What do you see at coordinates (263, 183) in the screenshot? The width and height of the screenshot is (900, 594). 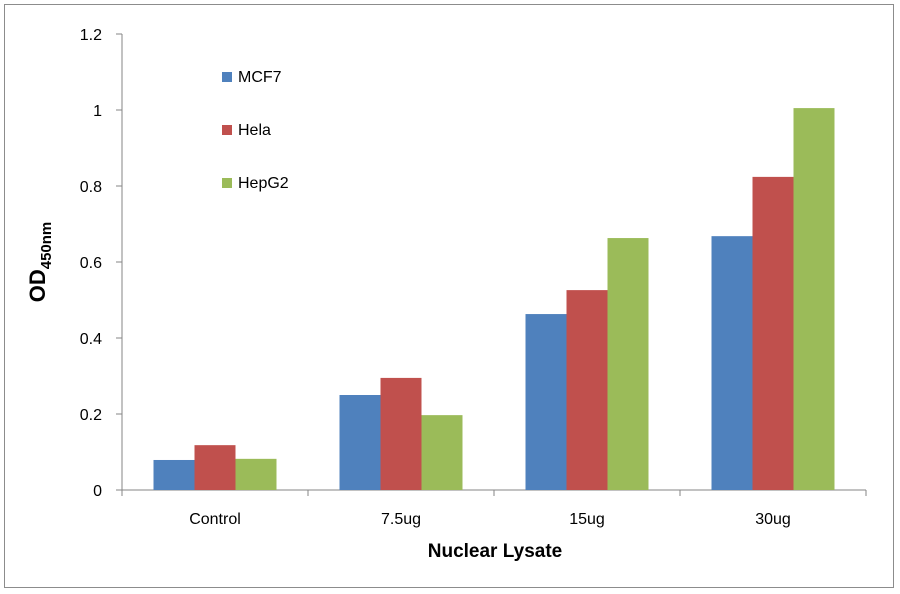 I see `legend-label: HepG2` at bounding box center [263, 183].